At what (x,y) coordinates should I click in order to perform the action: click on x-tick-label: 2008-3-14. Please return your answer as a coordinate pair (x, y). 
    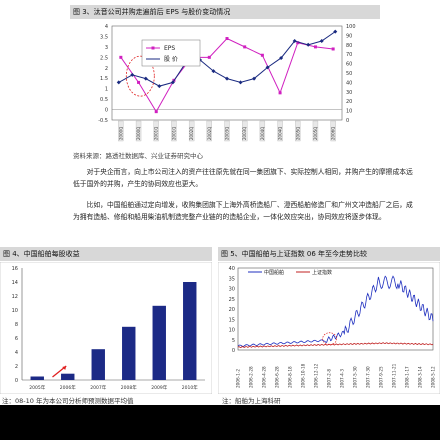
    Looking at the image, I should click on (420, 377).